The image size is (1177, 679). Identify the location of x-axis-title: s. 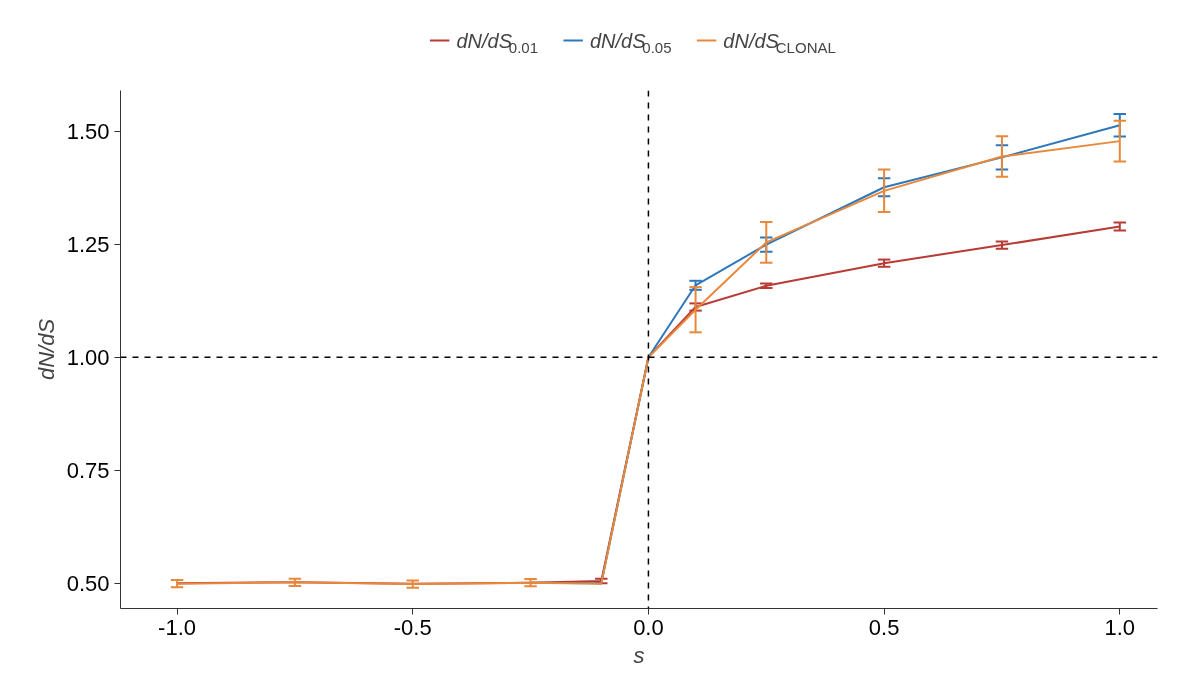
(639, 655).